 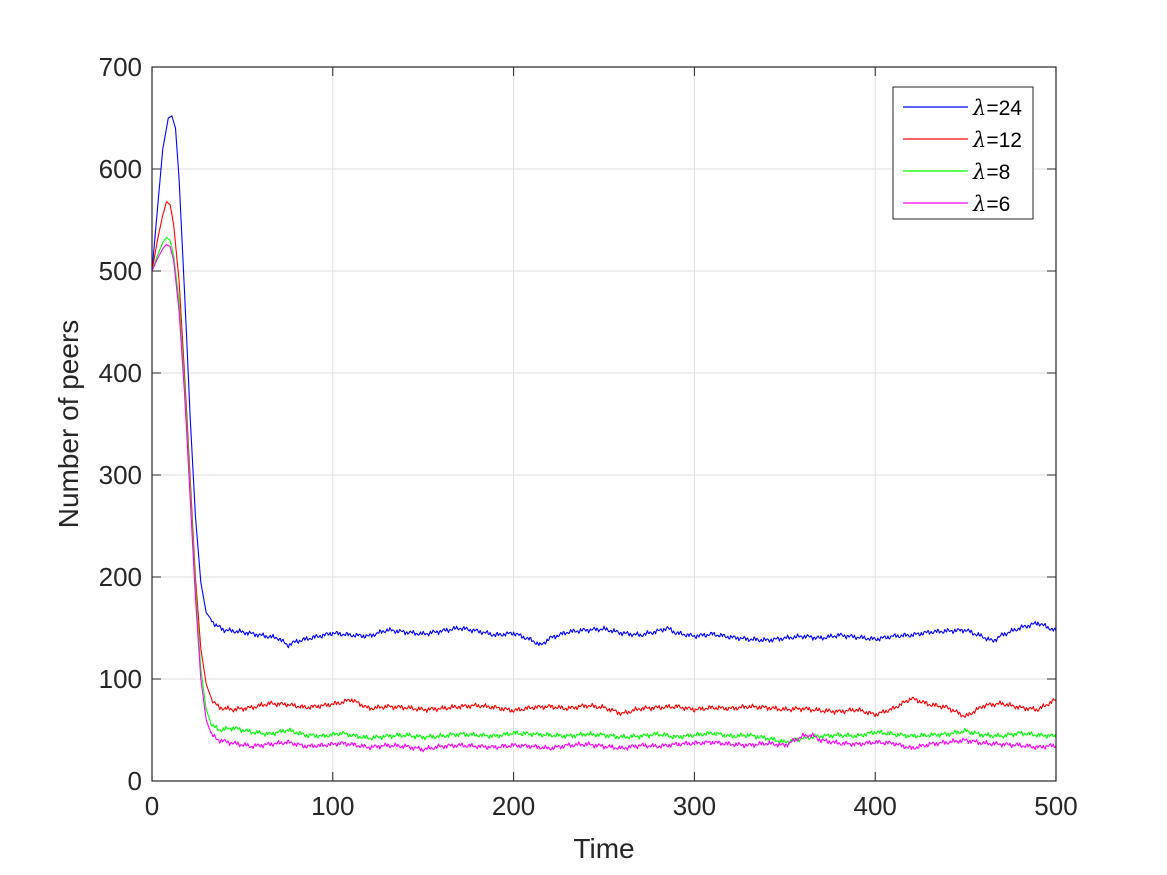 I want to click on y-axis-label: Number of peers, so click(x=68, y=424).